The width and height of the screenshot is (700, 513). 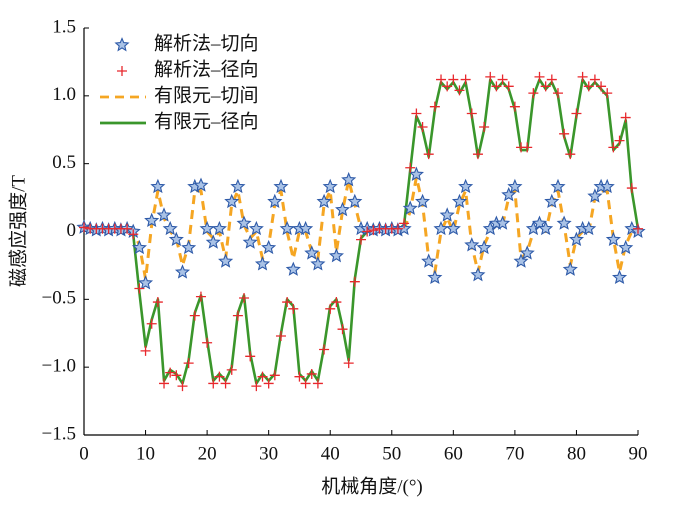 I want to click on y-tick-label: 1.0, so click(x=64, y=94).